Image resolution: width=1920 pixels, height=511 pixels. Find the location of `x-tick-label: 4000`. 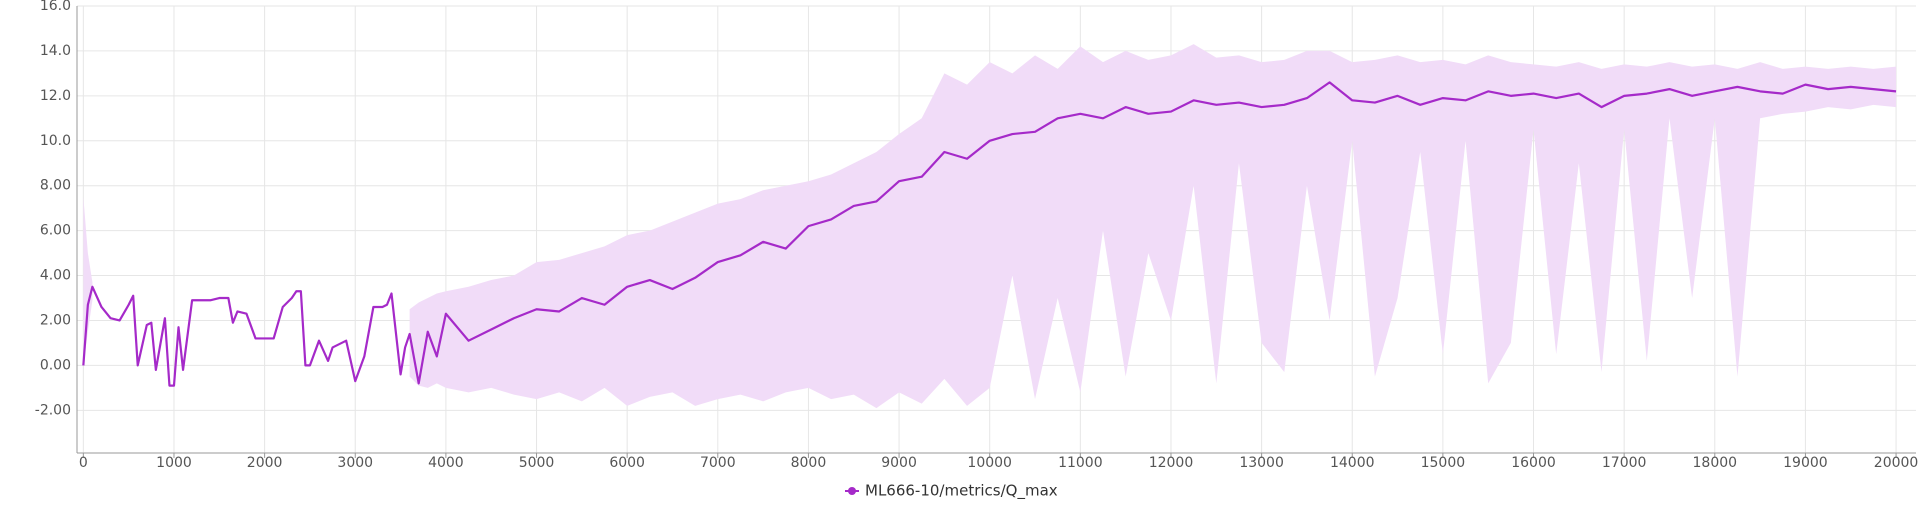

x-tick-label: 4000 is located at coordinates (446, 463).